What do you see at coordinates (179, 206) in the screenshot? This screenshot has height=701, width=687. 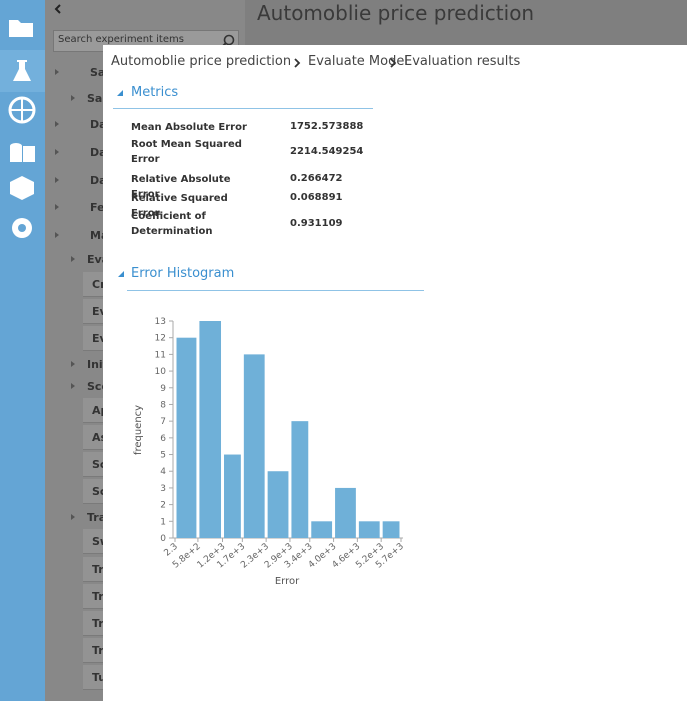 I see `metric-label: Relative Squared Error` at bounding box center [179, 206].